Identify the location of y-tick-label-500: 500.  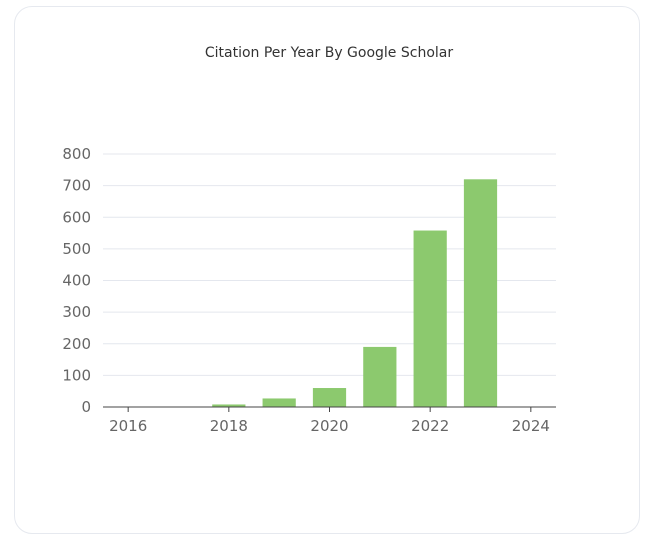
(76, 249).